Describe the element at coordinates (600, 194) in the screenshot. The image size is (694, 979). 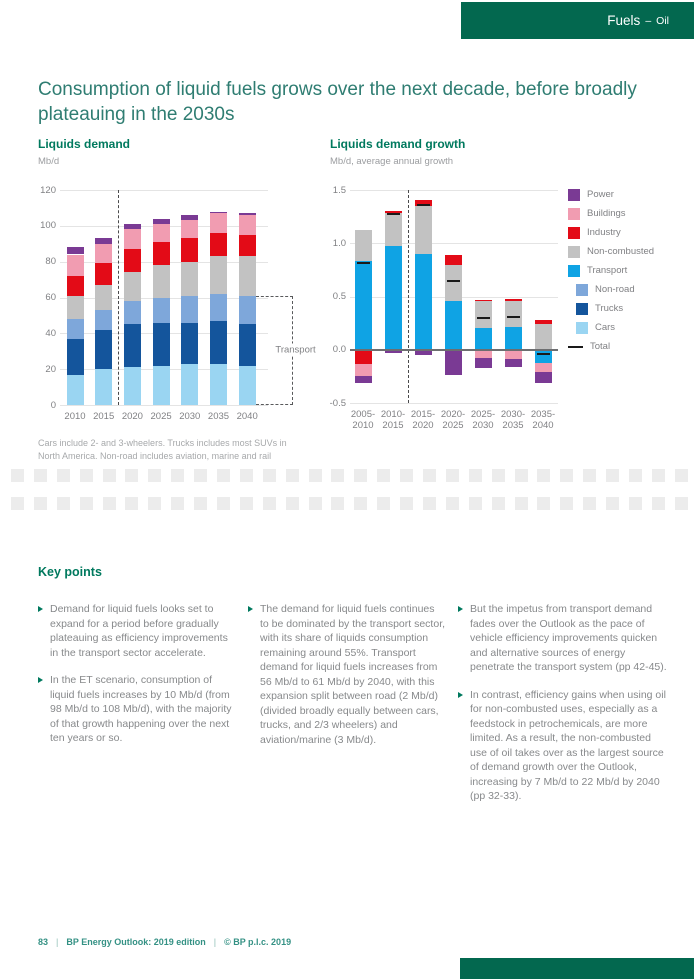
I see `legend-label: Power` at that location.